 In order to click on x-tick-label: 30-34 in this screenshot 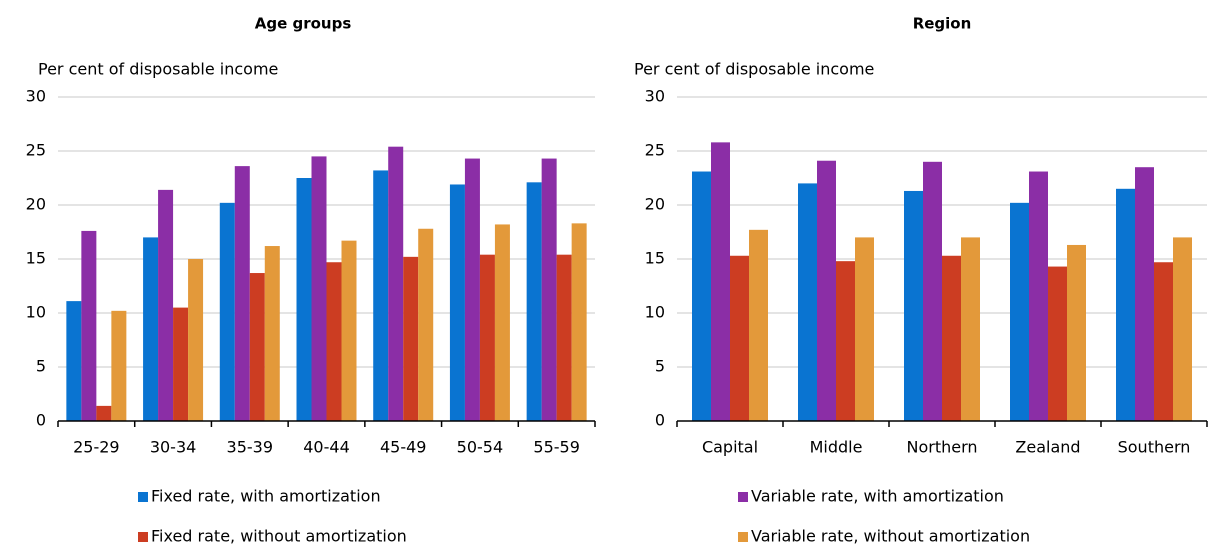, I will do `click(173, 447)`.